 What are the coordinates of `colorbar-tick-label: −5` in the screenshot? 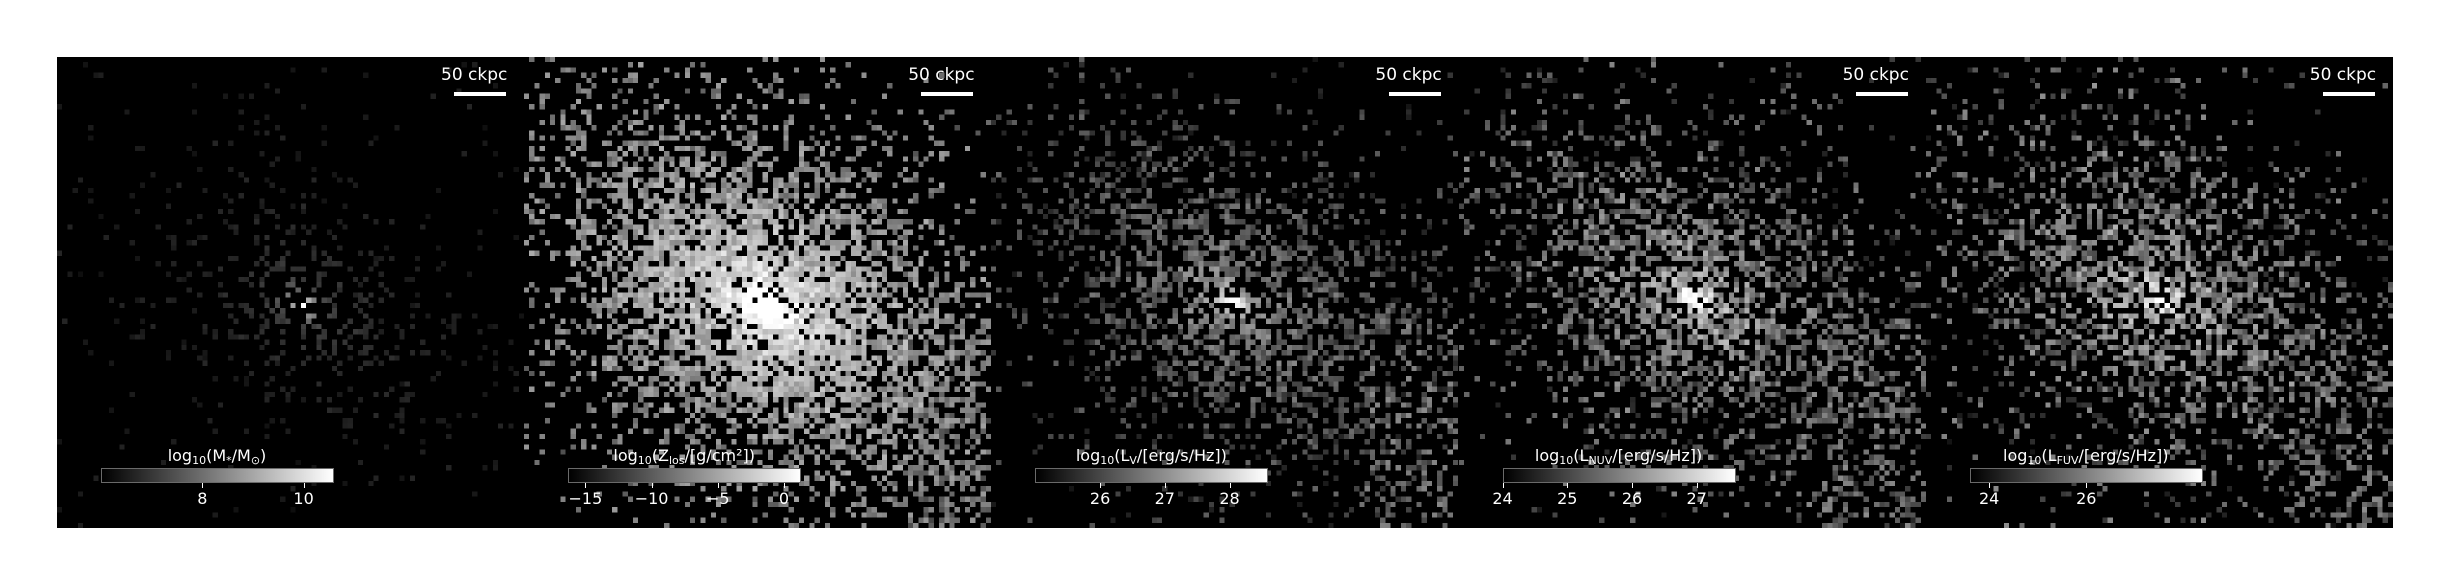 It's located at (717, 498).